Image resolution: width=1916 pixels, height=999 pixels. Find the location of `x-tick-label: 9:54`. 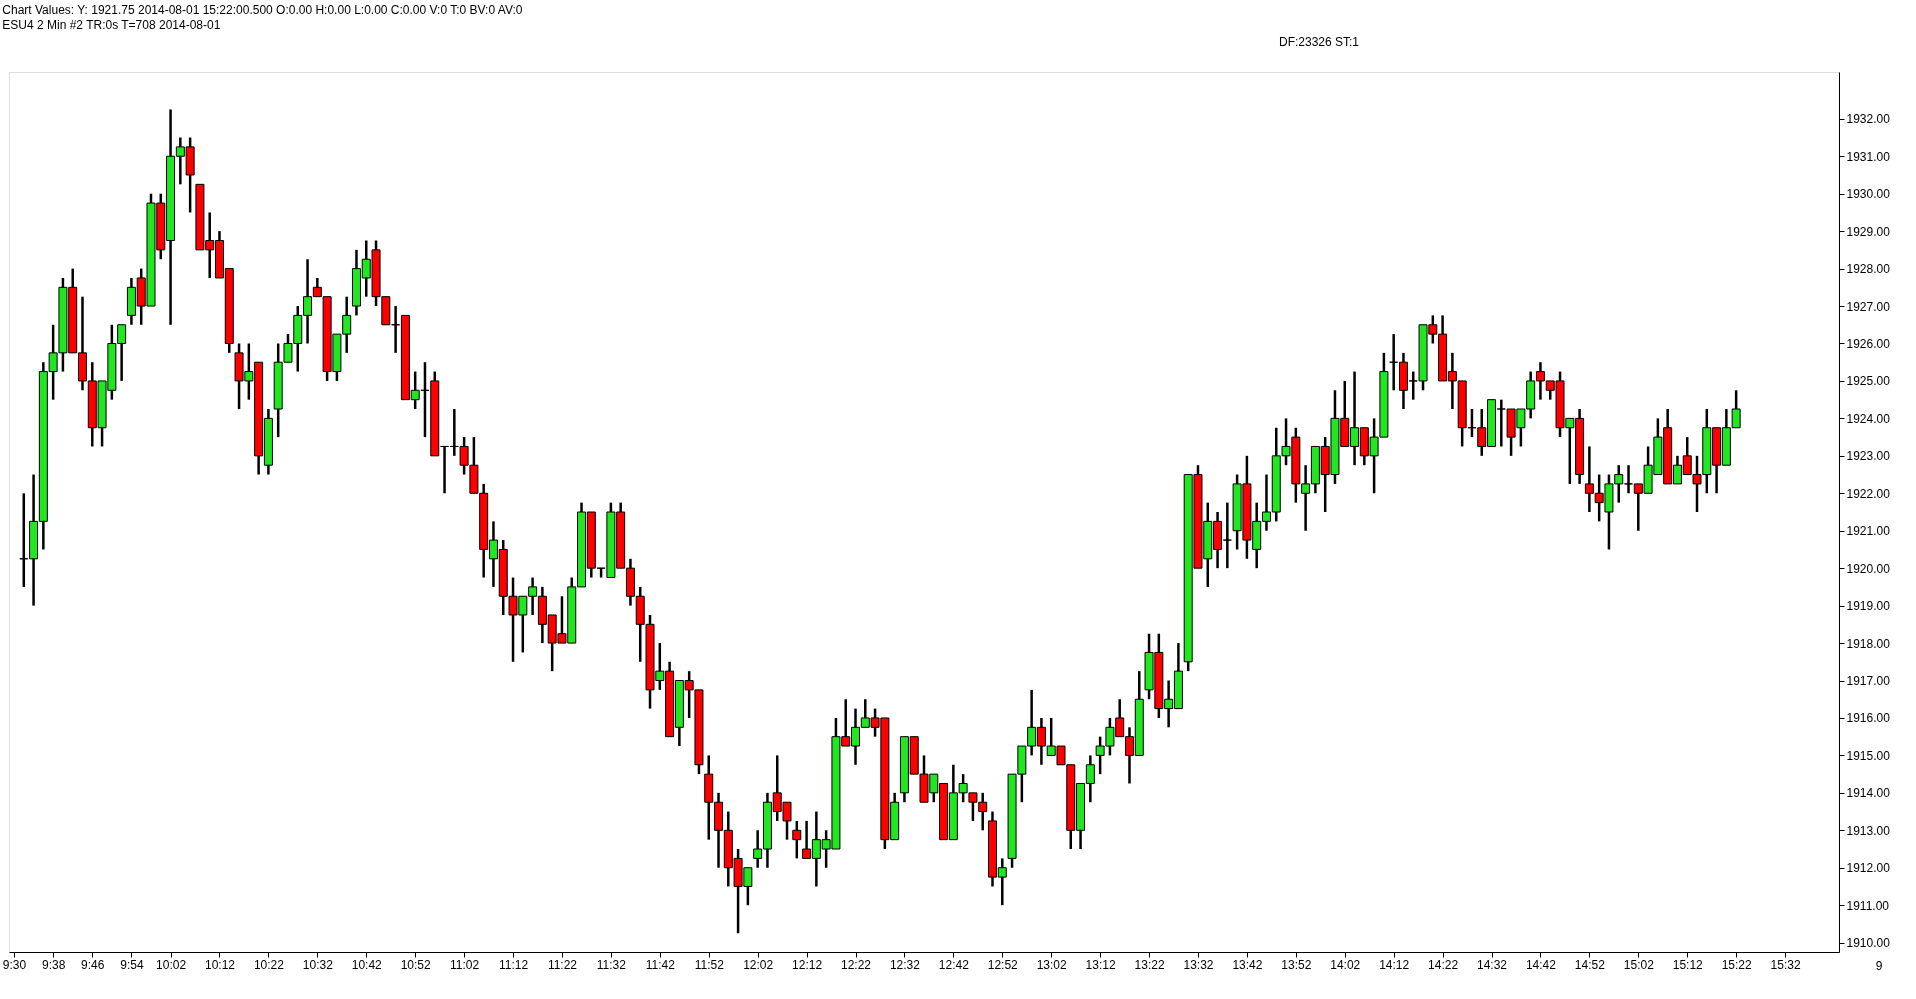

x-tick-label: 9:54 is located at coordinates (132, 964).